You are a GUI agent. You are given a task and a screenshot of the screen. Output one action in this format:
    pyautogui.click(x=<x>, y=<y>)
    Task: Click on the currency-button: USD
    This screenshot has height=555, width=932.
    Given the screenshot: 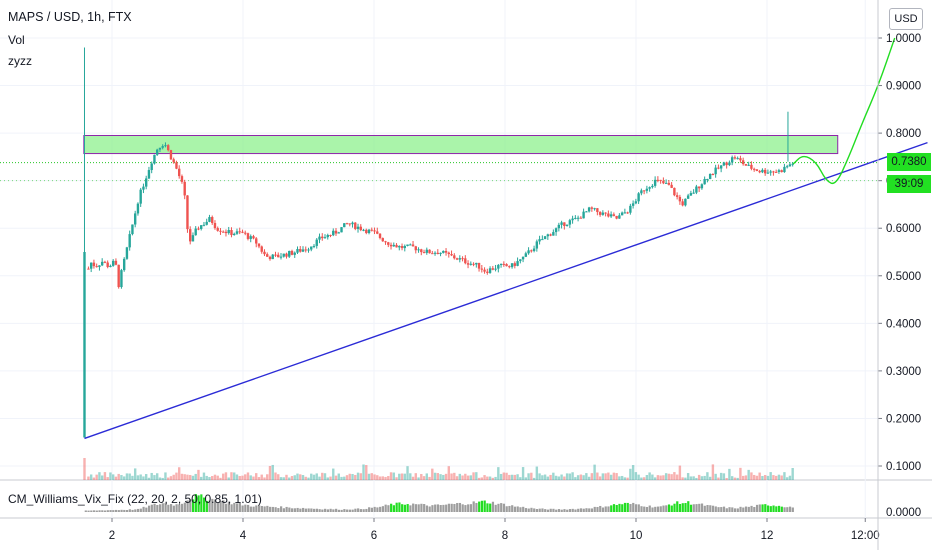 What is the action you would take?
    pyautogui.click(x=906, y=19)
    